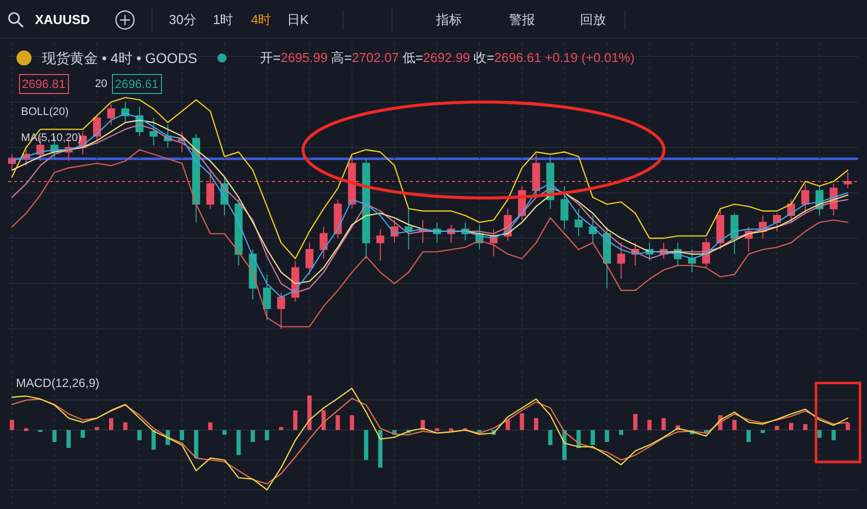 This screenshot has height=509, width=867. Describe the element at coordinates (58, 383) in the screenshot. I see `chart-title: MACD(12,26,9)` at that location.